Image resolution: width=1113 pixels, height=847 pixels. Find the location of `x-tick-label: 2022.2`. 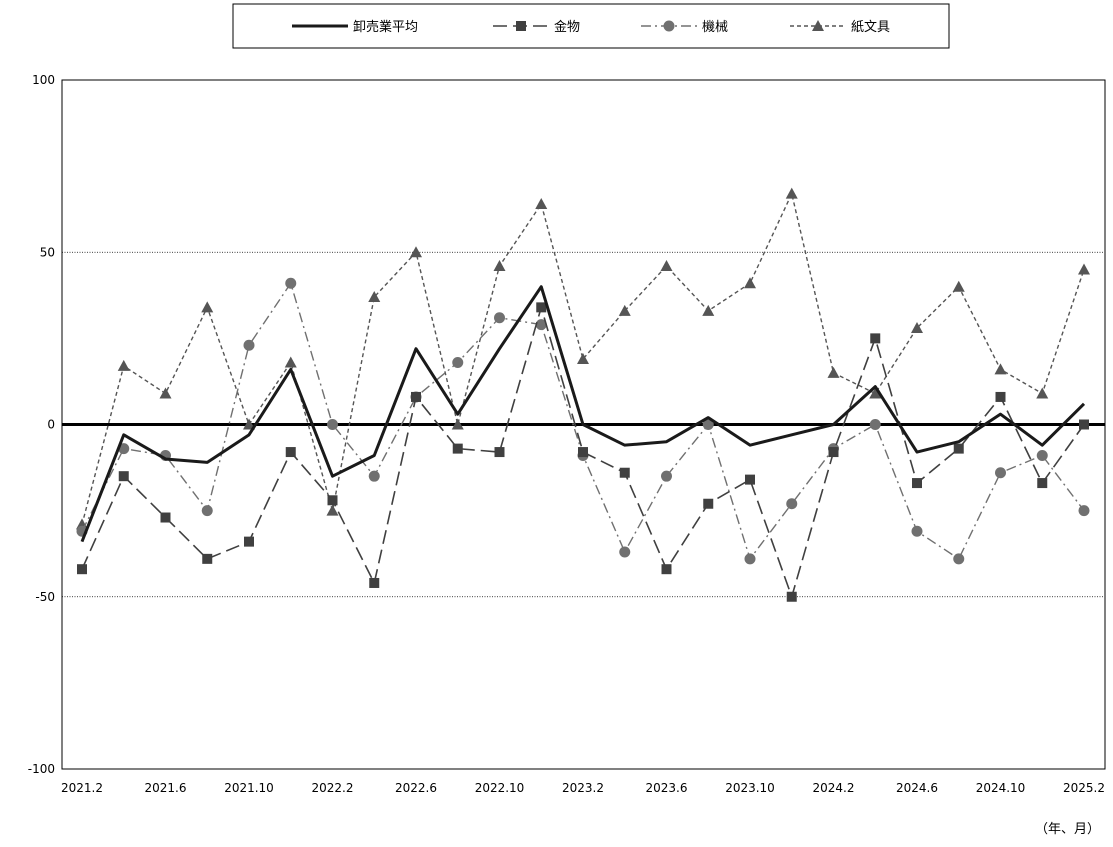

x-tick-label: 2022.2 is located at coordinates (333, 788).